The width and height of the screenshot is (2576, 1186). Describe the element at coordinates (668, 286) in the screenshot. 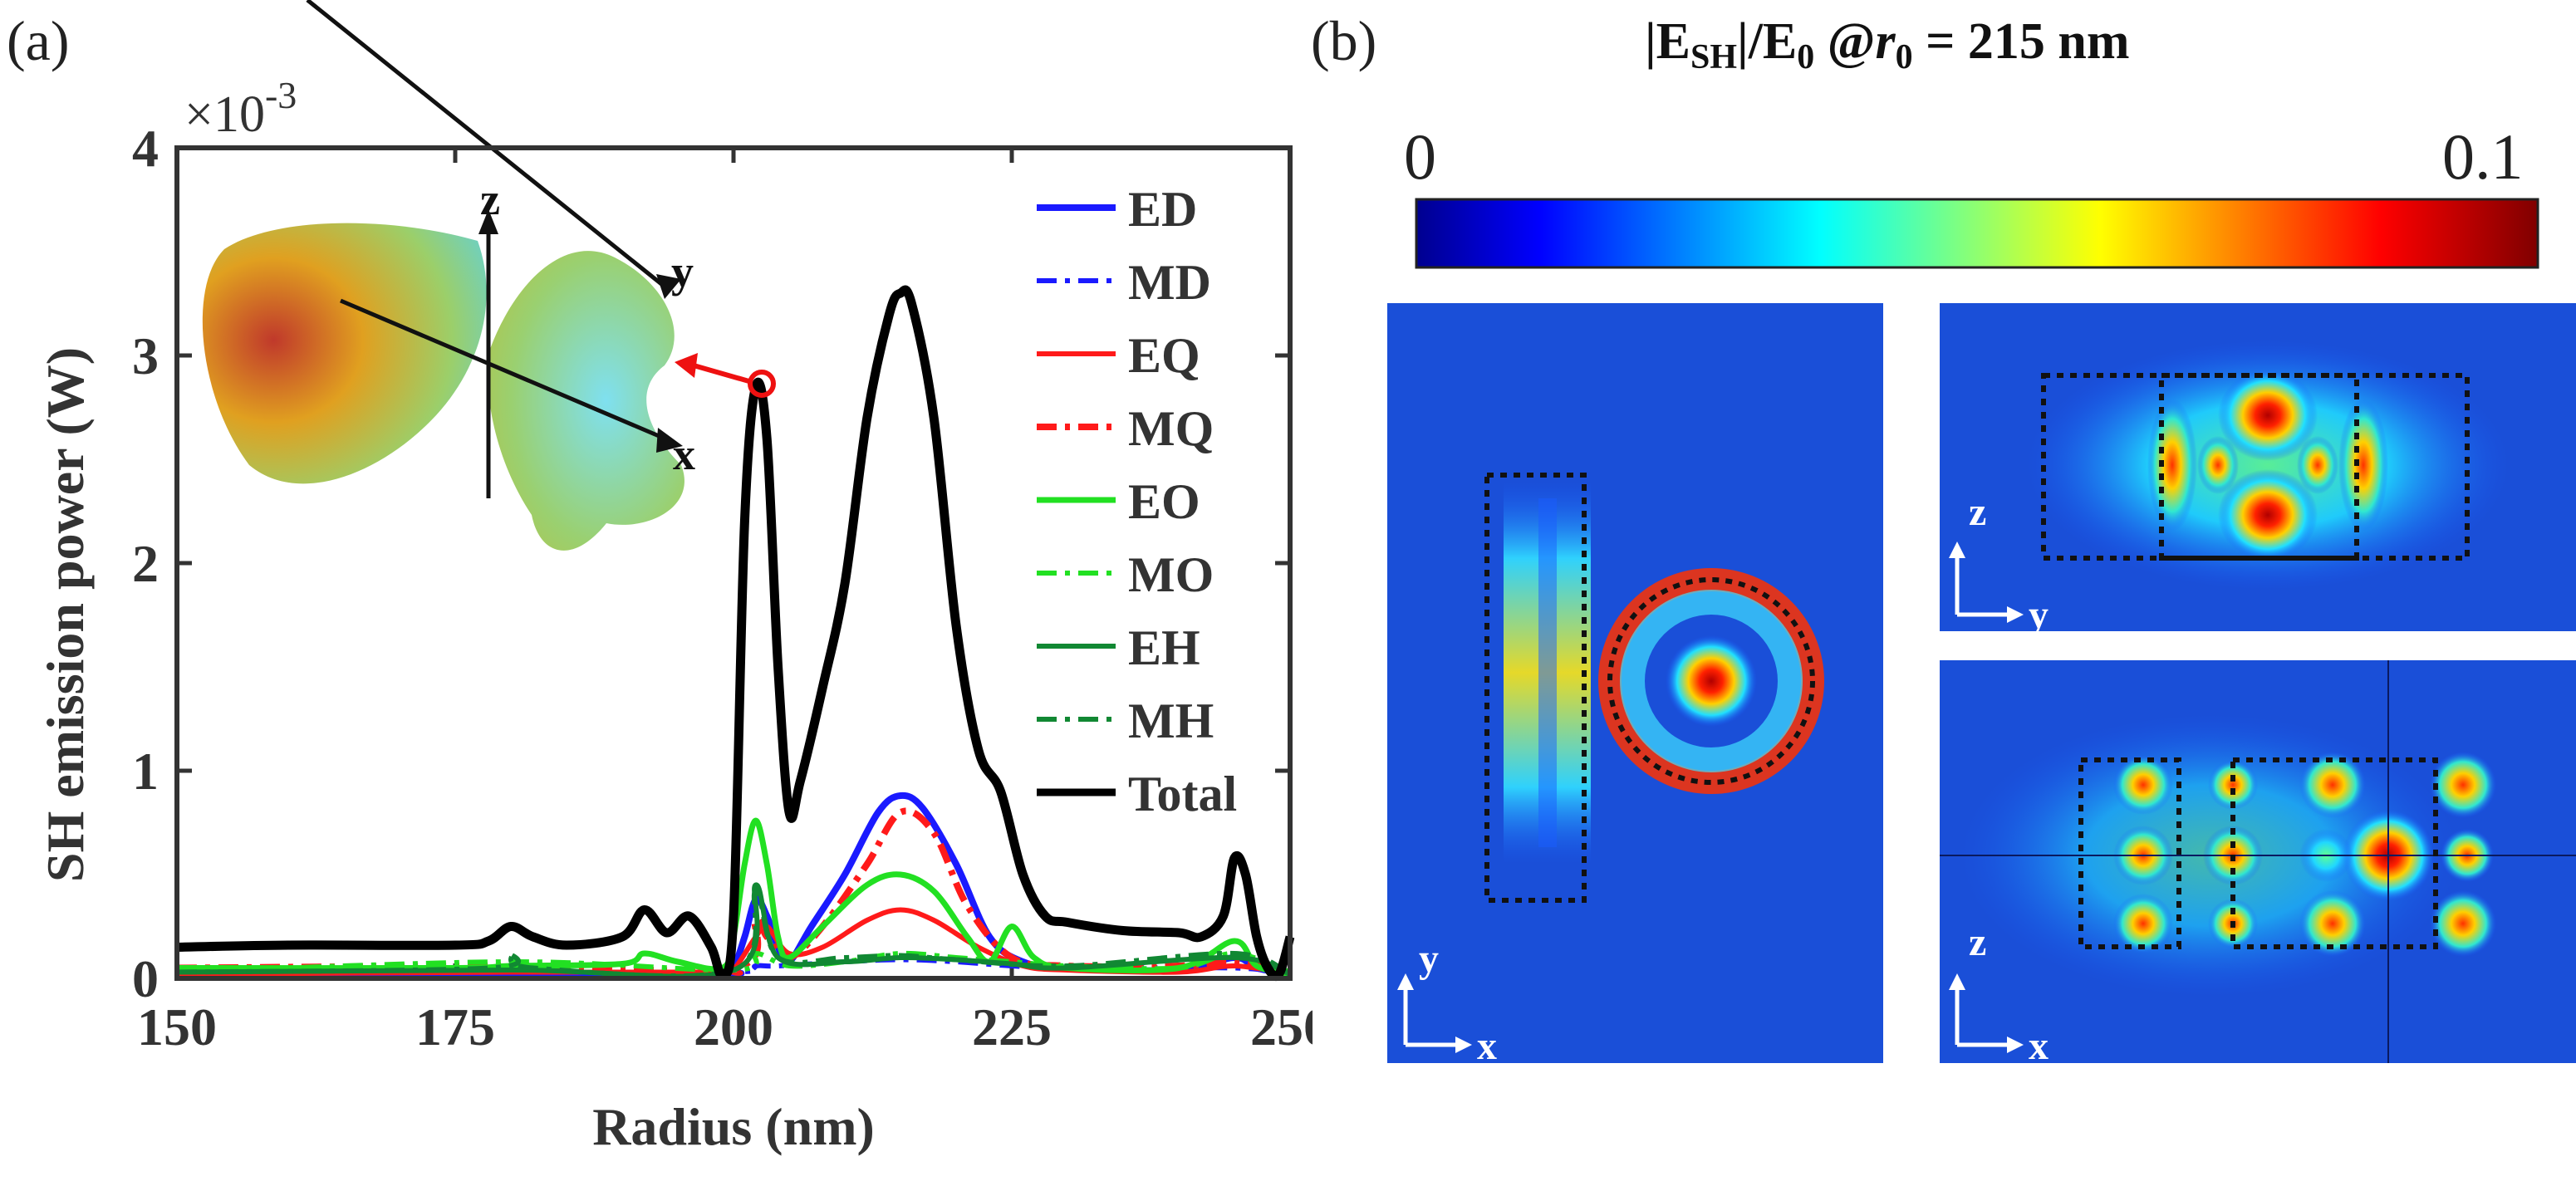

I see `inset-y-arrow` at that location.